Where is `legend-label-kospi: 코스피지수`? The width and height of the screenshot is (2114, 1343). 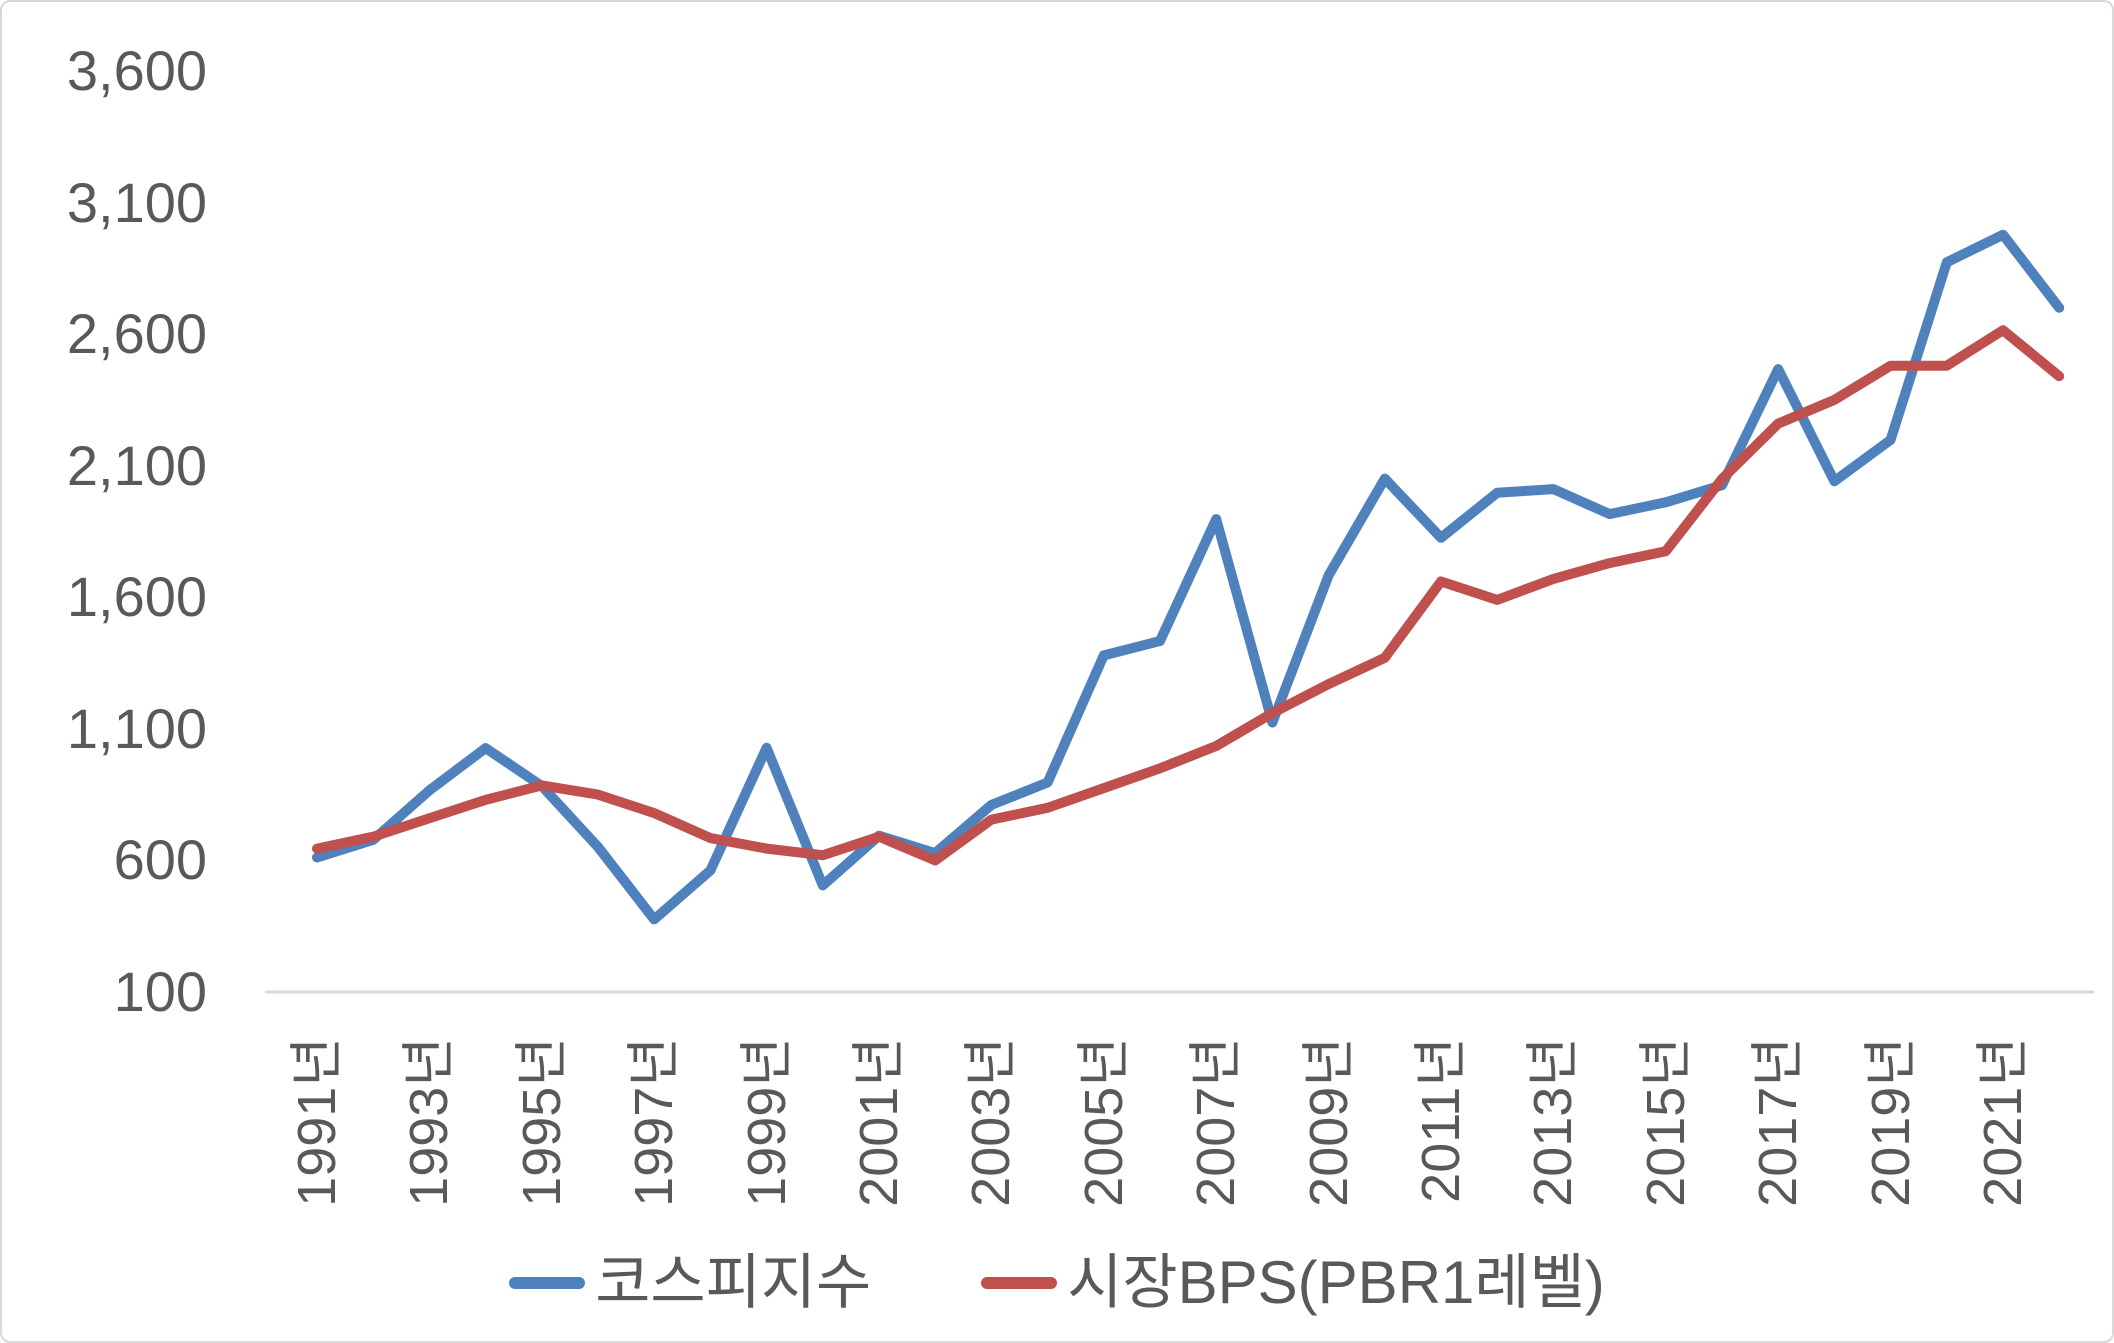 legend-label-kospi: 코스피지수 is located at coordinates (733, 1282).